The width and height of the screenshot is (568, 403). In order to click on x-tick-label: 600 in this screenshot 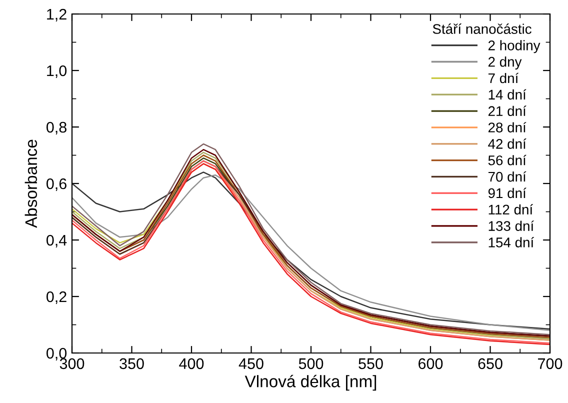, I will do `click(430, 364)`.